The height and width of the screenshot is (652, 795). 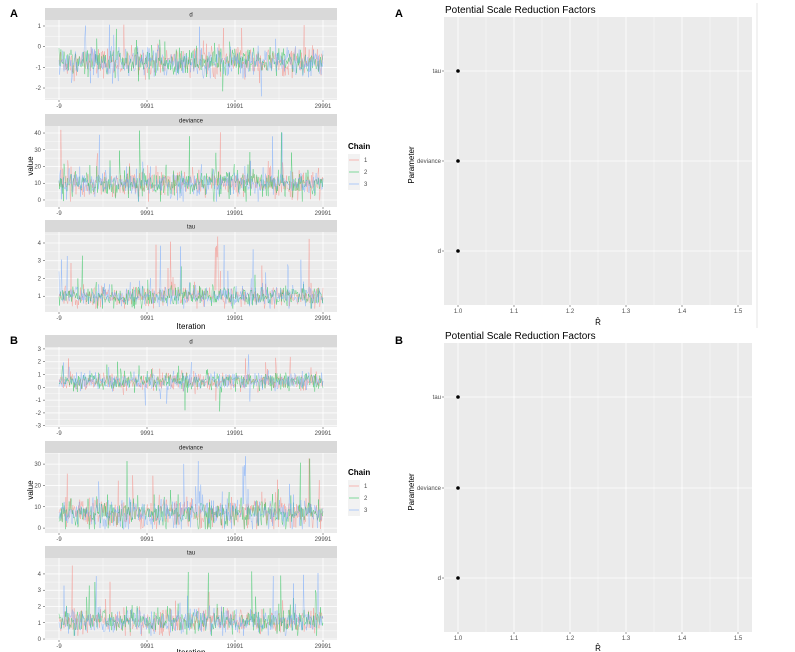 I want to click on x-tick-label: 1.3, so click(x=626, y=639).